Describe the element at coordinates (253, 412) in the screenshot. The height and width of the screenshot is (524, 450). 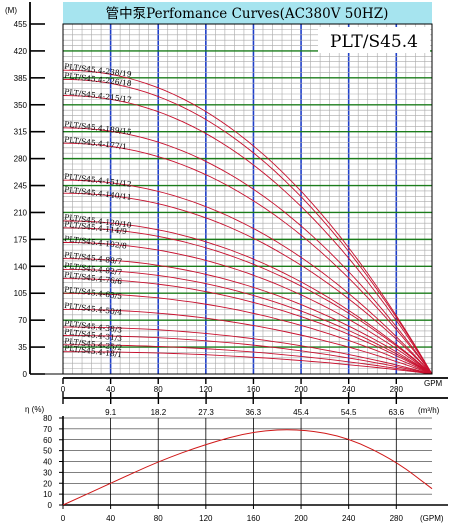
I see `metric-tick-label: 36.3` at that location.